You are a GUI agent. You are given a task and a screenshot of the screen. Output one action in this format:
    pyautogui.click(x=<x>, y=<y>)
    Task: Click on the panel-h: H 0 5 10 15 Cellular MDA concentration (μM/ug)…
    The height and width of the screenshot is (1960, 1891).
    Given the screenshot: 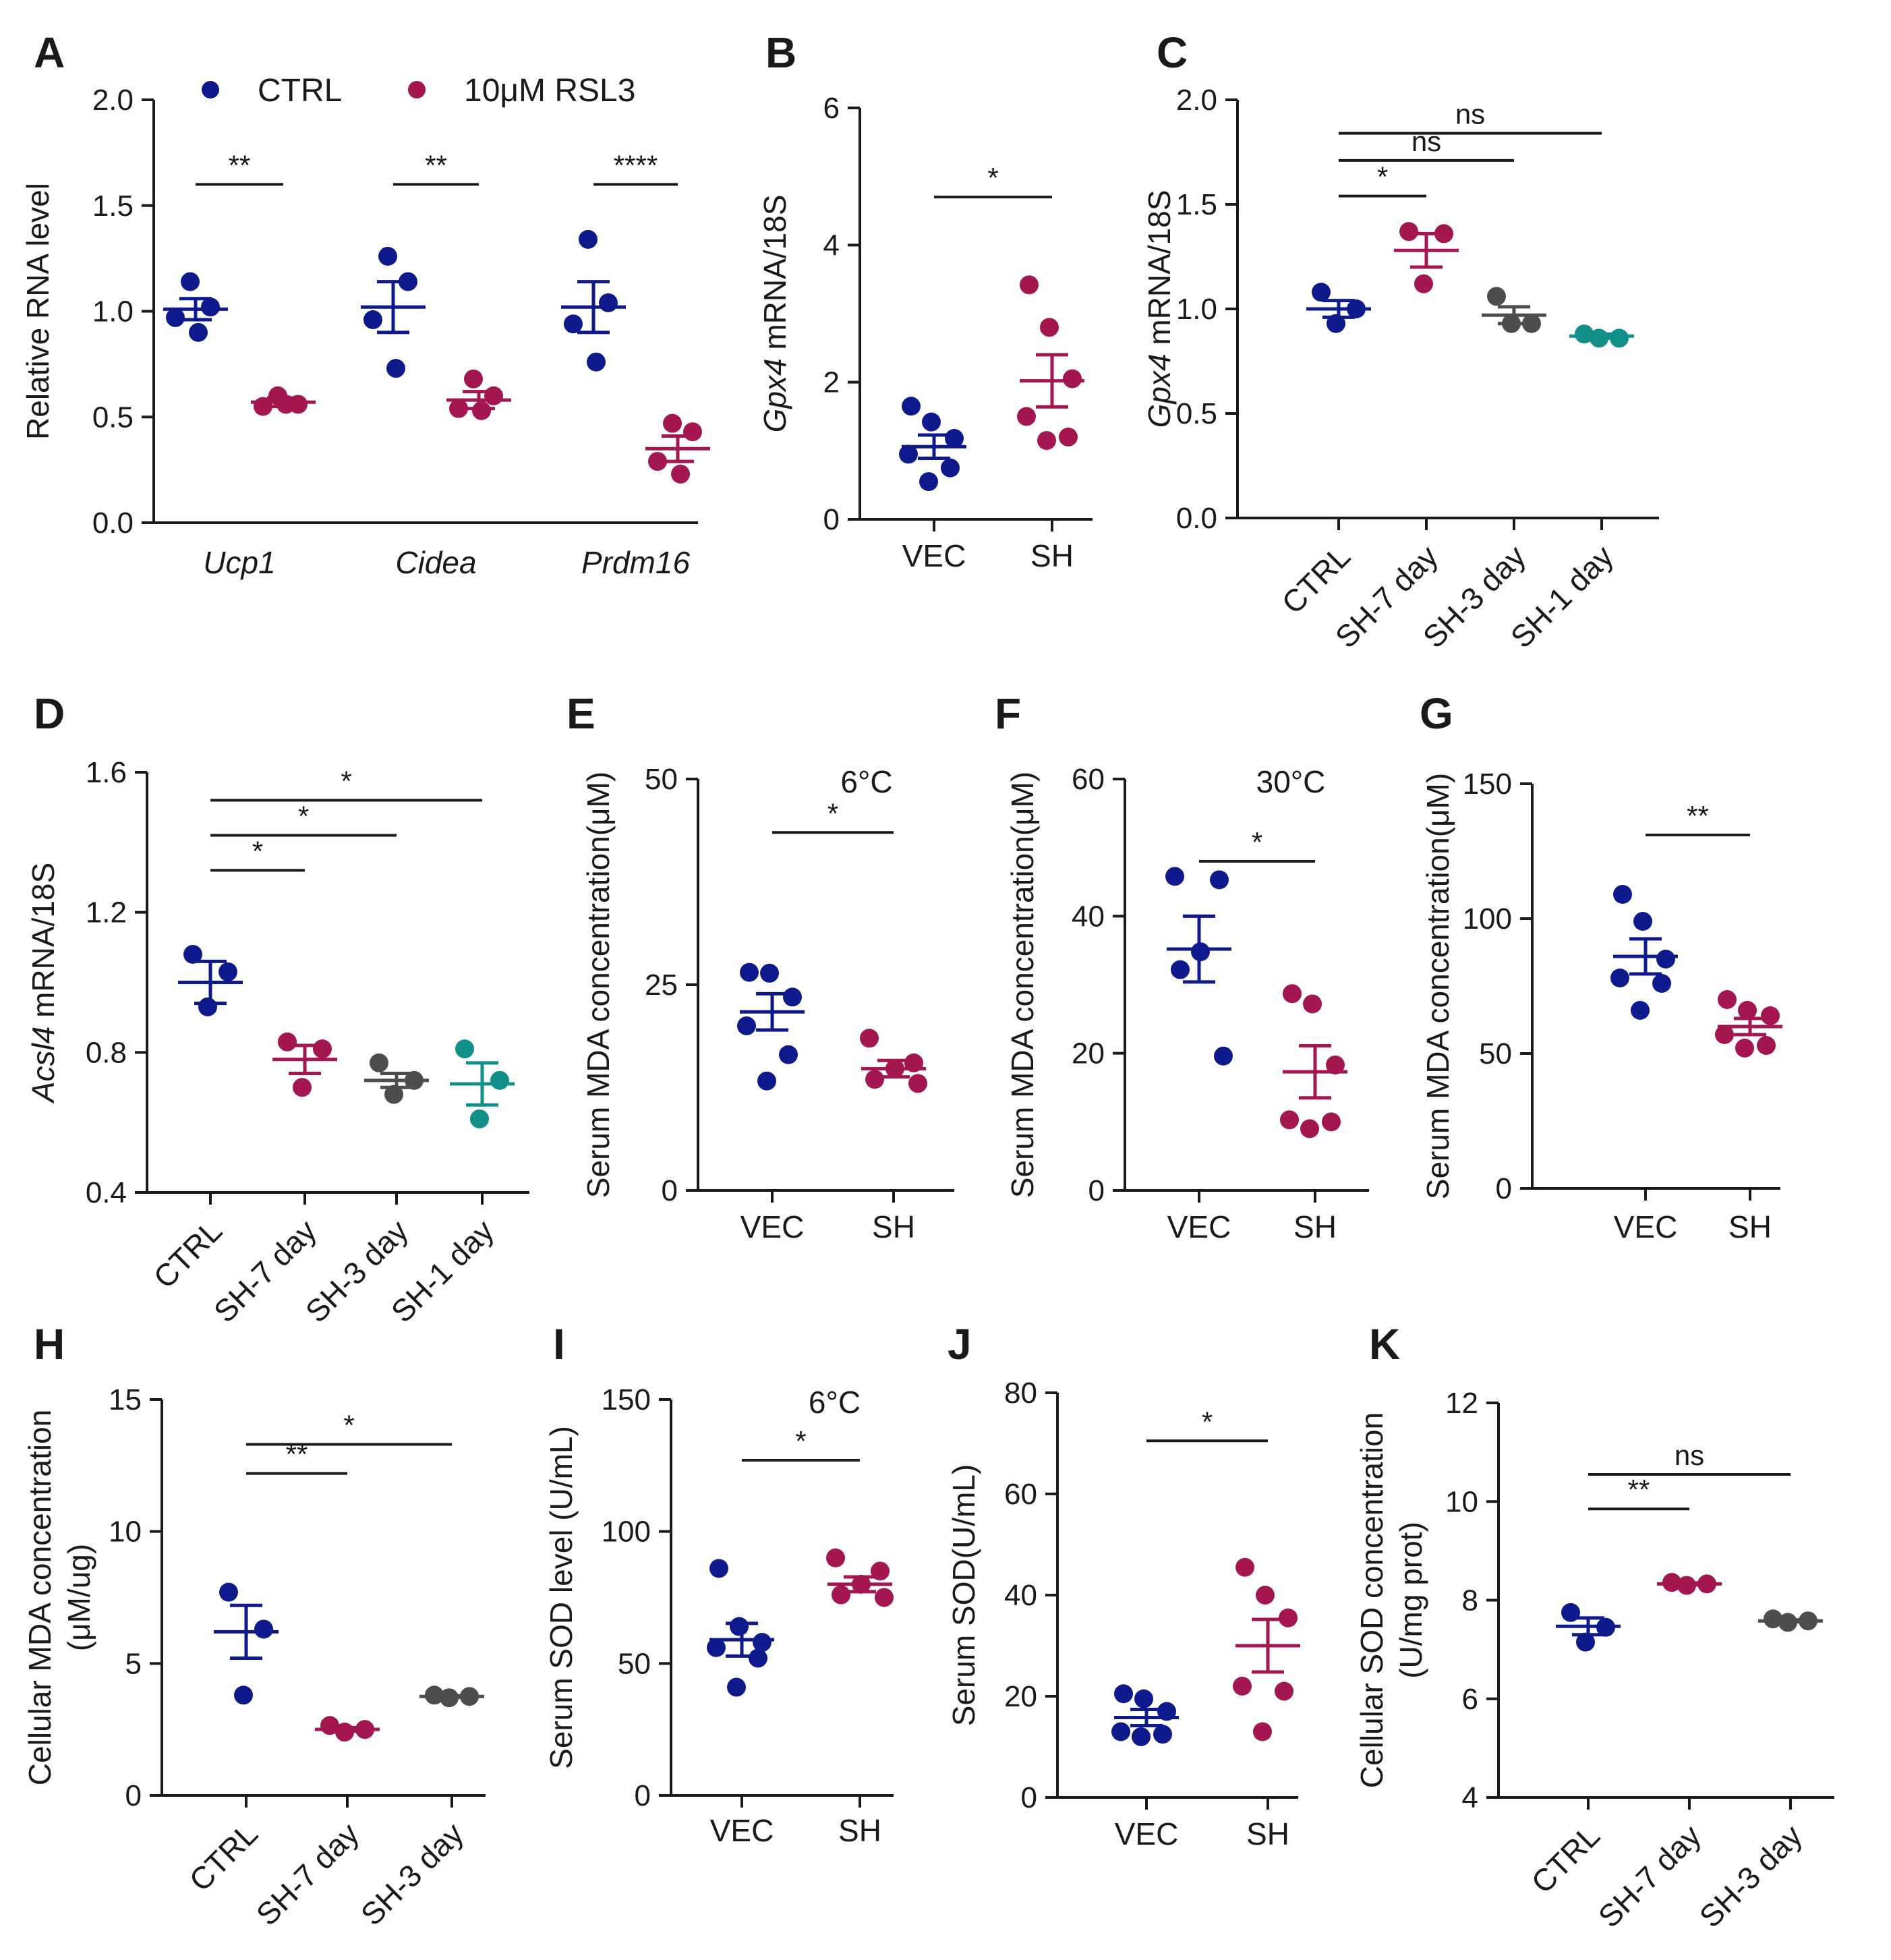 What is the action you would take?
    pyautogui.click(x=254, y=1626)
    